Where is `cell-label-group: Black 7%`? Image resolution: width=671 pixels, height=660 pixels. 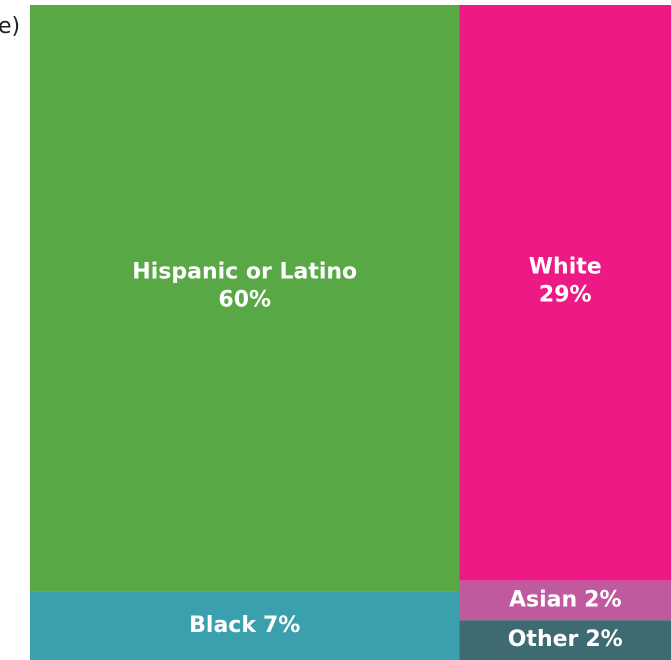 cell-label-group: Black 7% is located at coordinates (244, 625).